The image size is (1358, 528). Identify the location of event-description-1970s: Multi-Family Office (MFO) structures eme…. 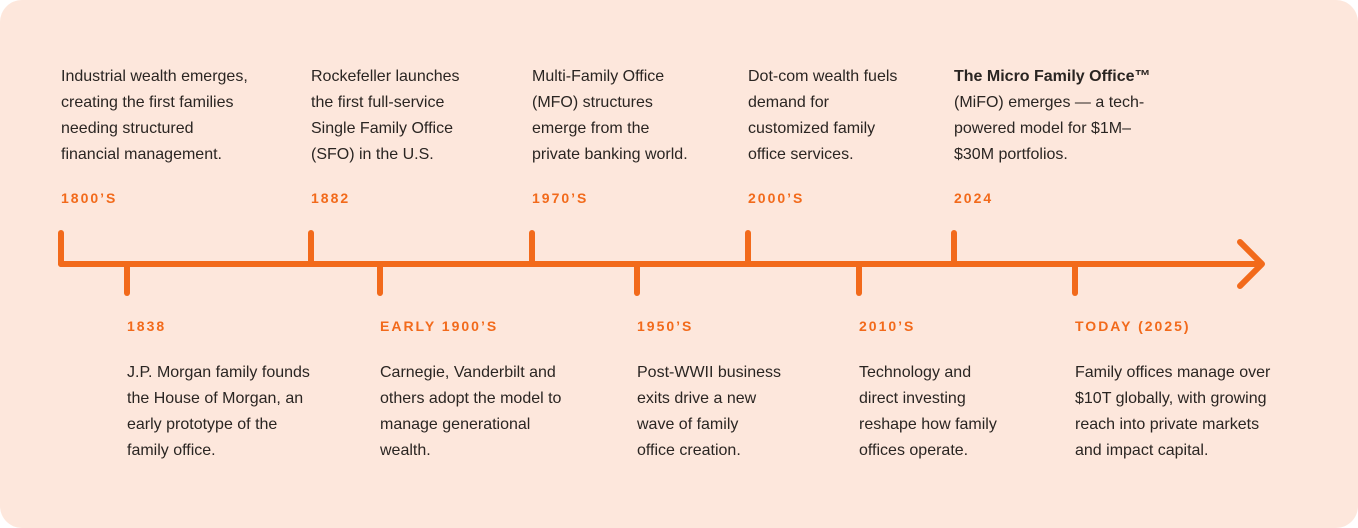
(610, 115).